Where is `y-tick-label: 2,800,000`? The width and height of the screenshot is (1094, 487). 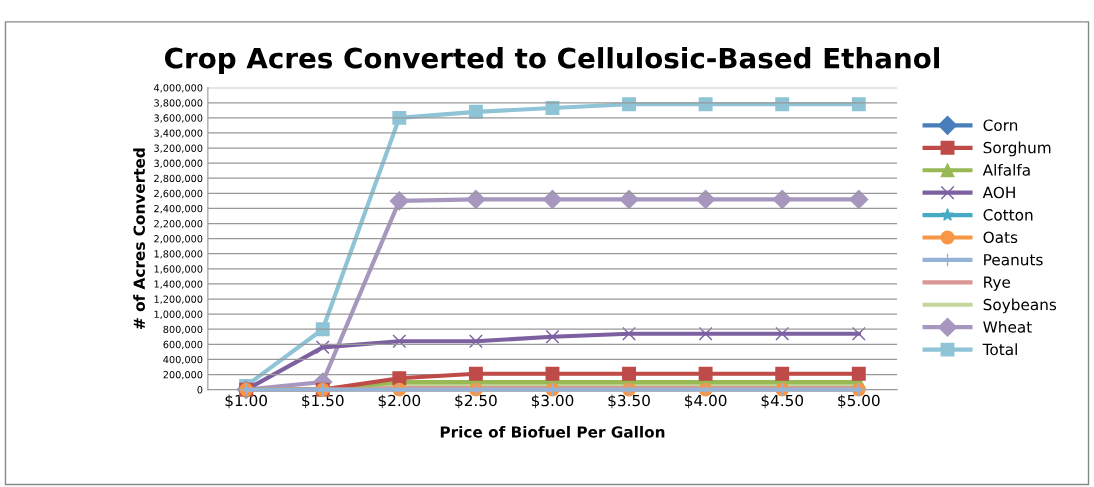 y-tick-label: 2,800,000 is located at coordinates (178, 179).